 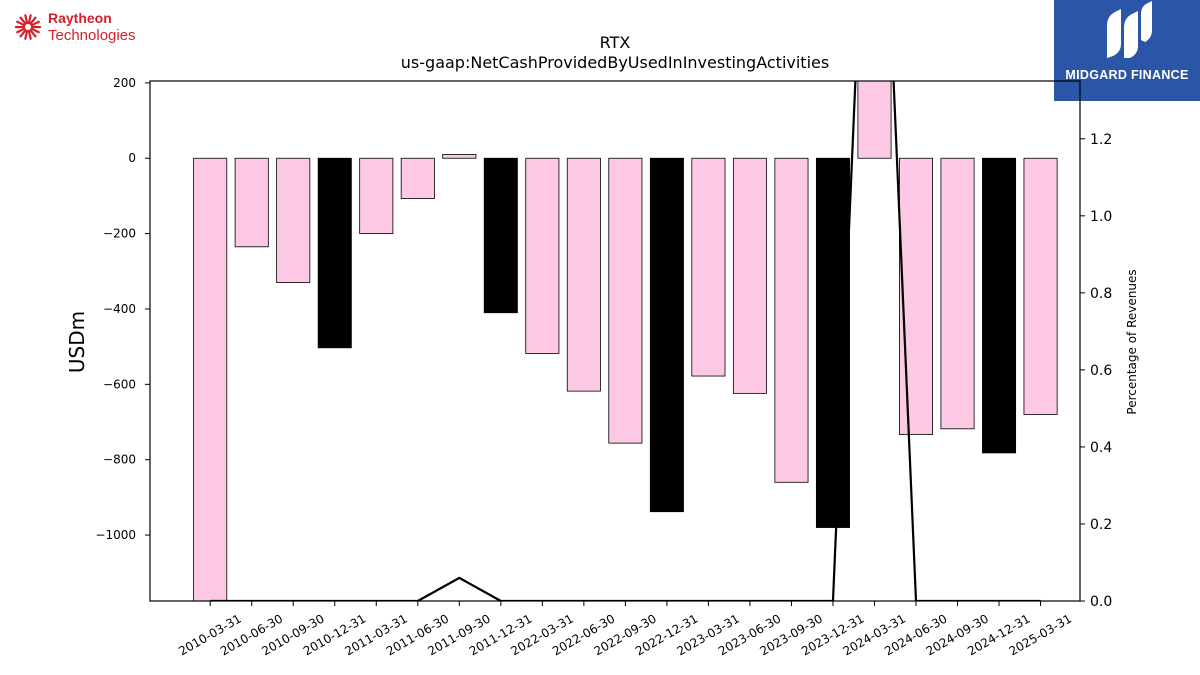 I want to click on y2-axis-label: Percentage of Revenues, so click(x=1132, y=341).